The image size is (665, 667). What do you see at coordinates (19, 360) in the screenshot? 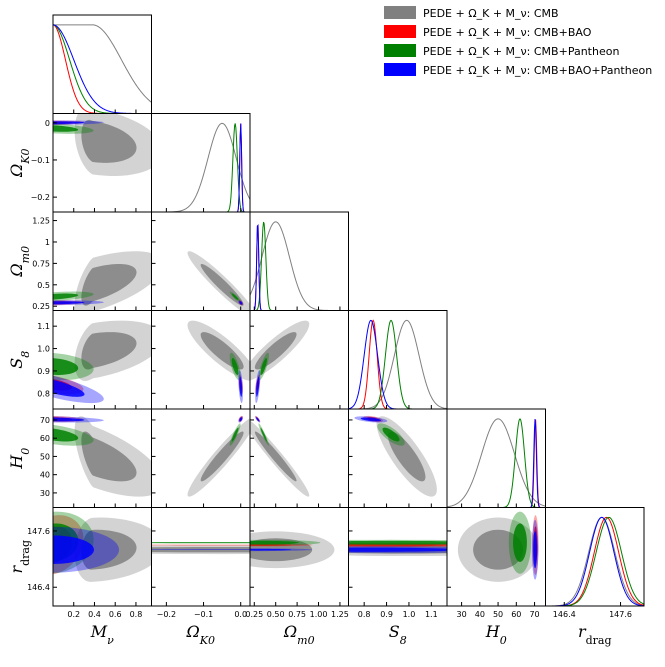
I see `y-axis-label-S8: S8` at bounding box center [19, 360].